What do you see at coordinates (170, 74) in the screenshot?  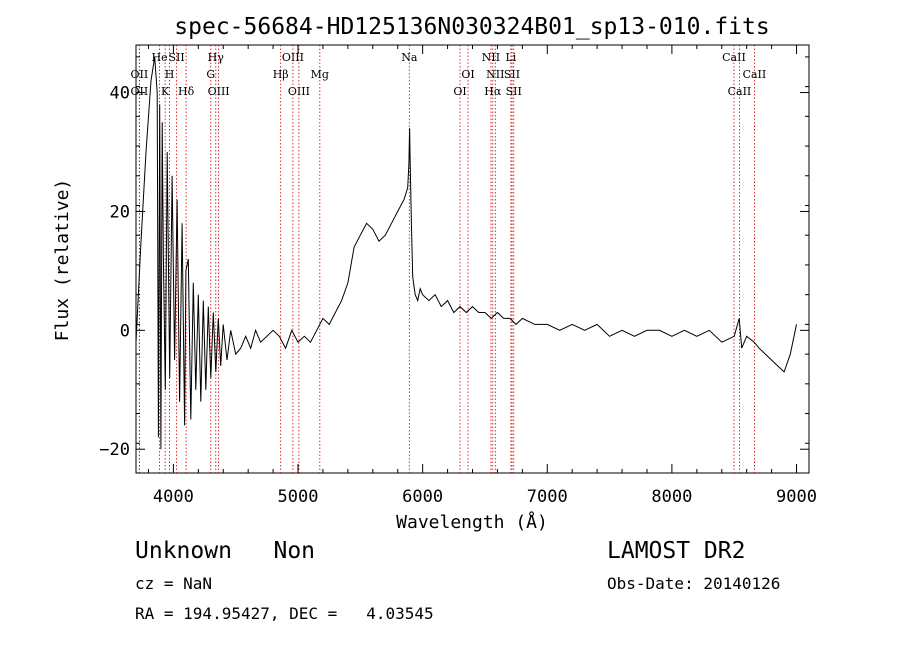 I see `line-marker-label: H` at bounding box center [170, 74].